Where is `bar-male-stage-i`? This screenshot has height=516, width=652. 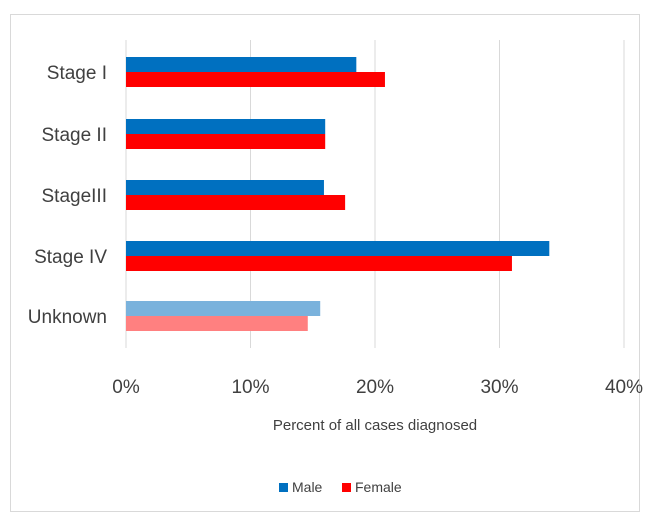
bar-male-stage-i is located at coordinates (241, 64).